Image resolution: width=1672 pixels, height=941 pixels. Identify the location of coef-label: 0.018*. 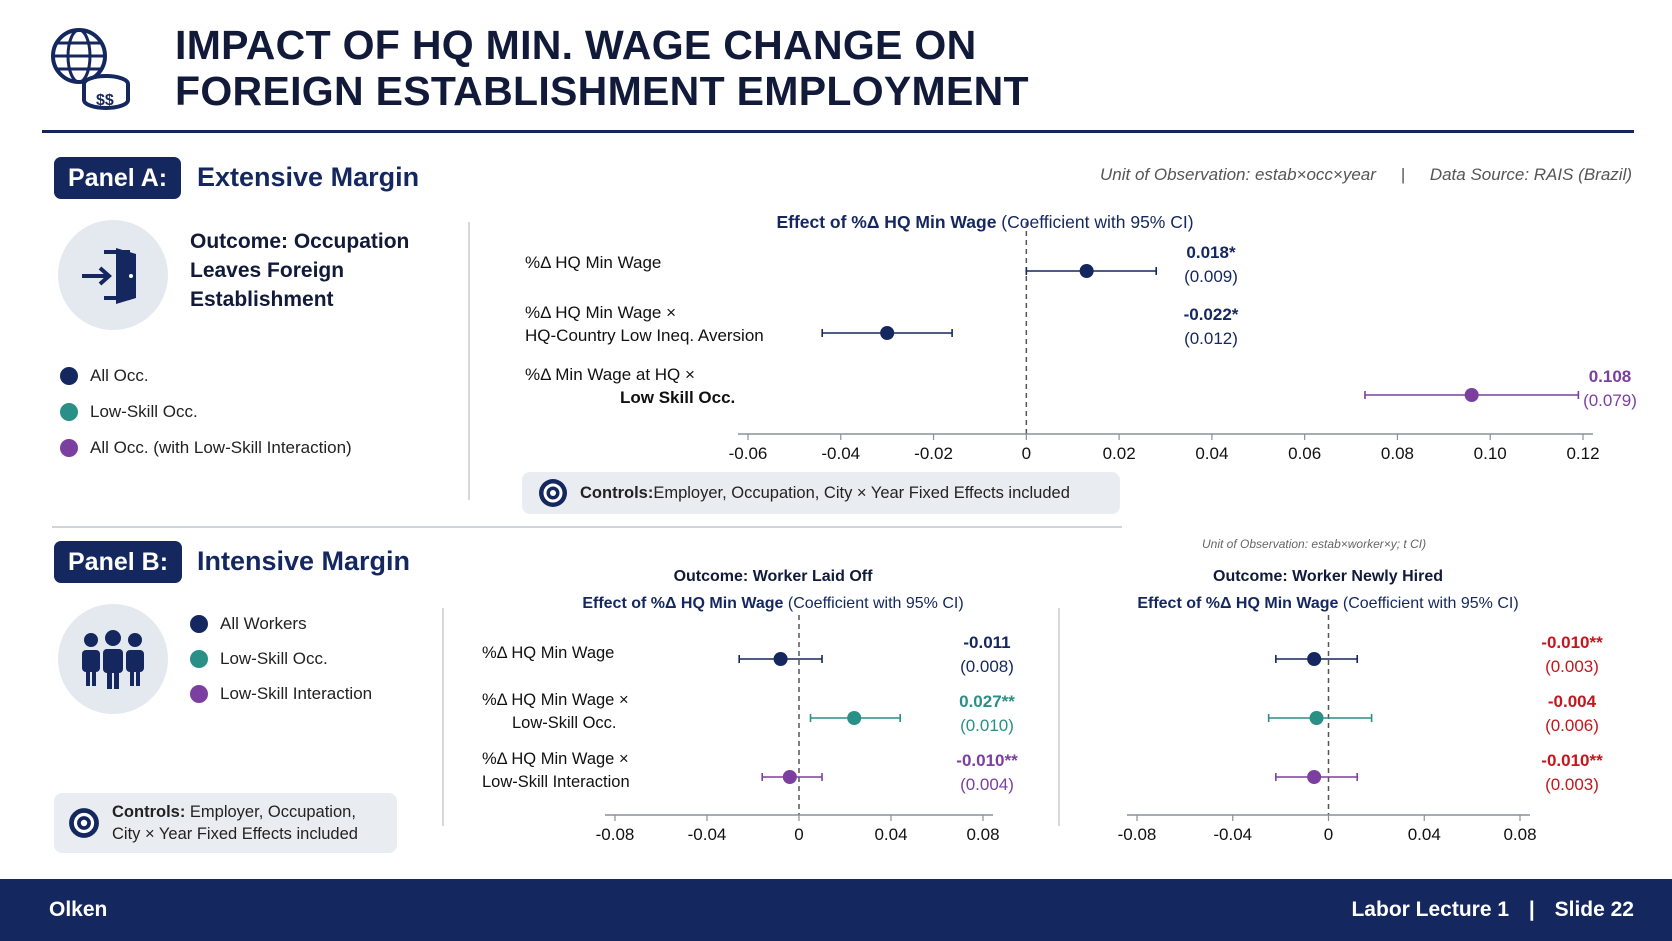
(1211, 252).